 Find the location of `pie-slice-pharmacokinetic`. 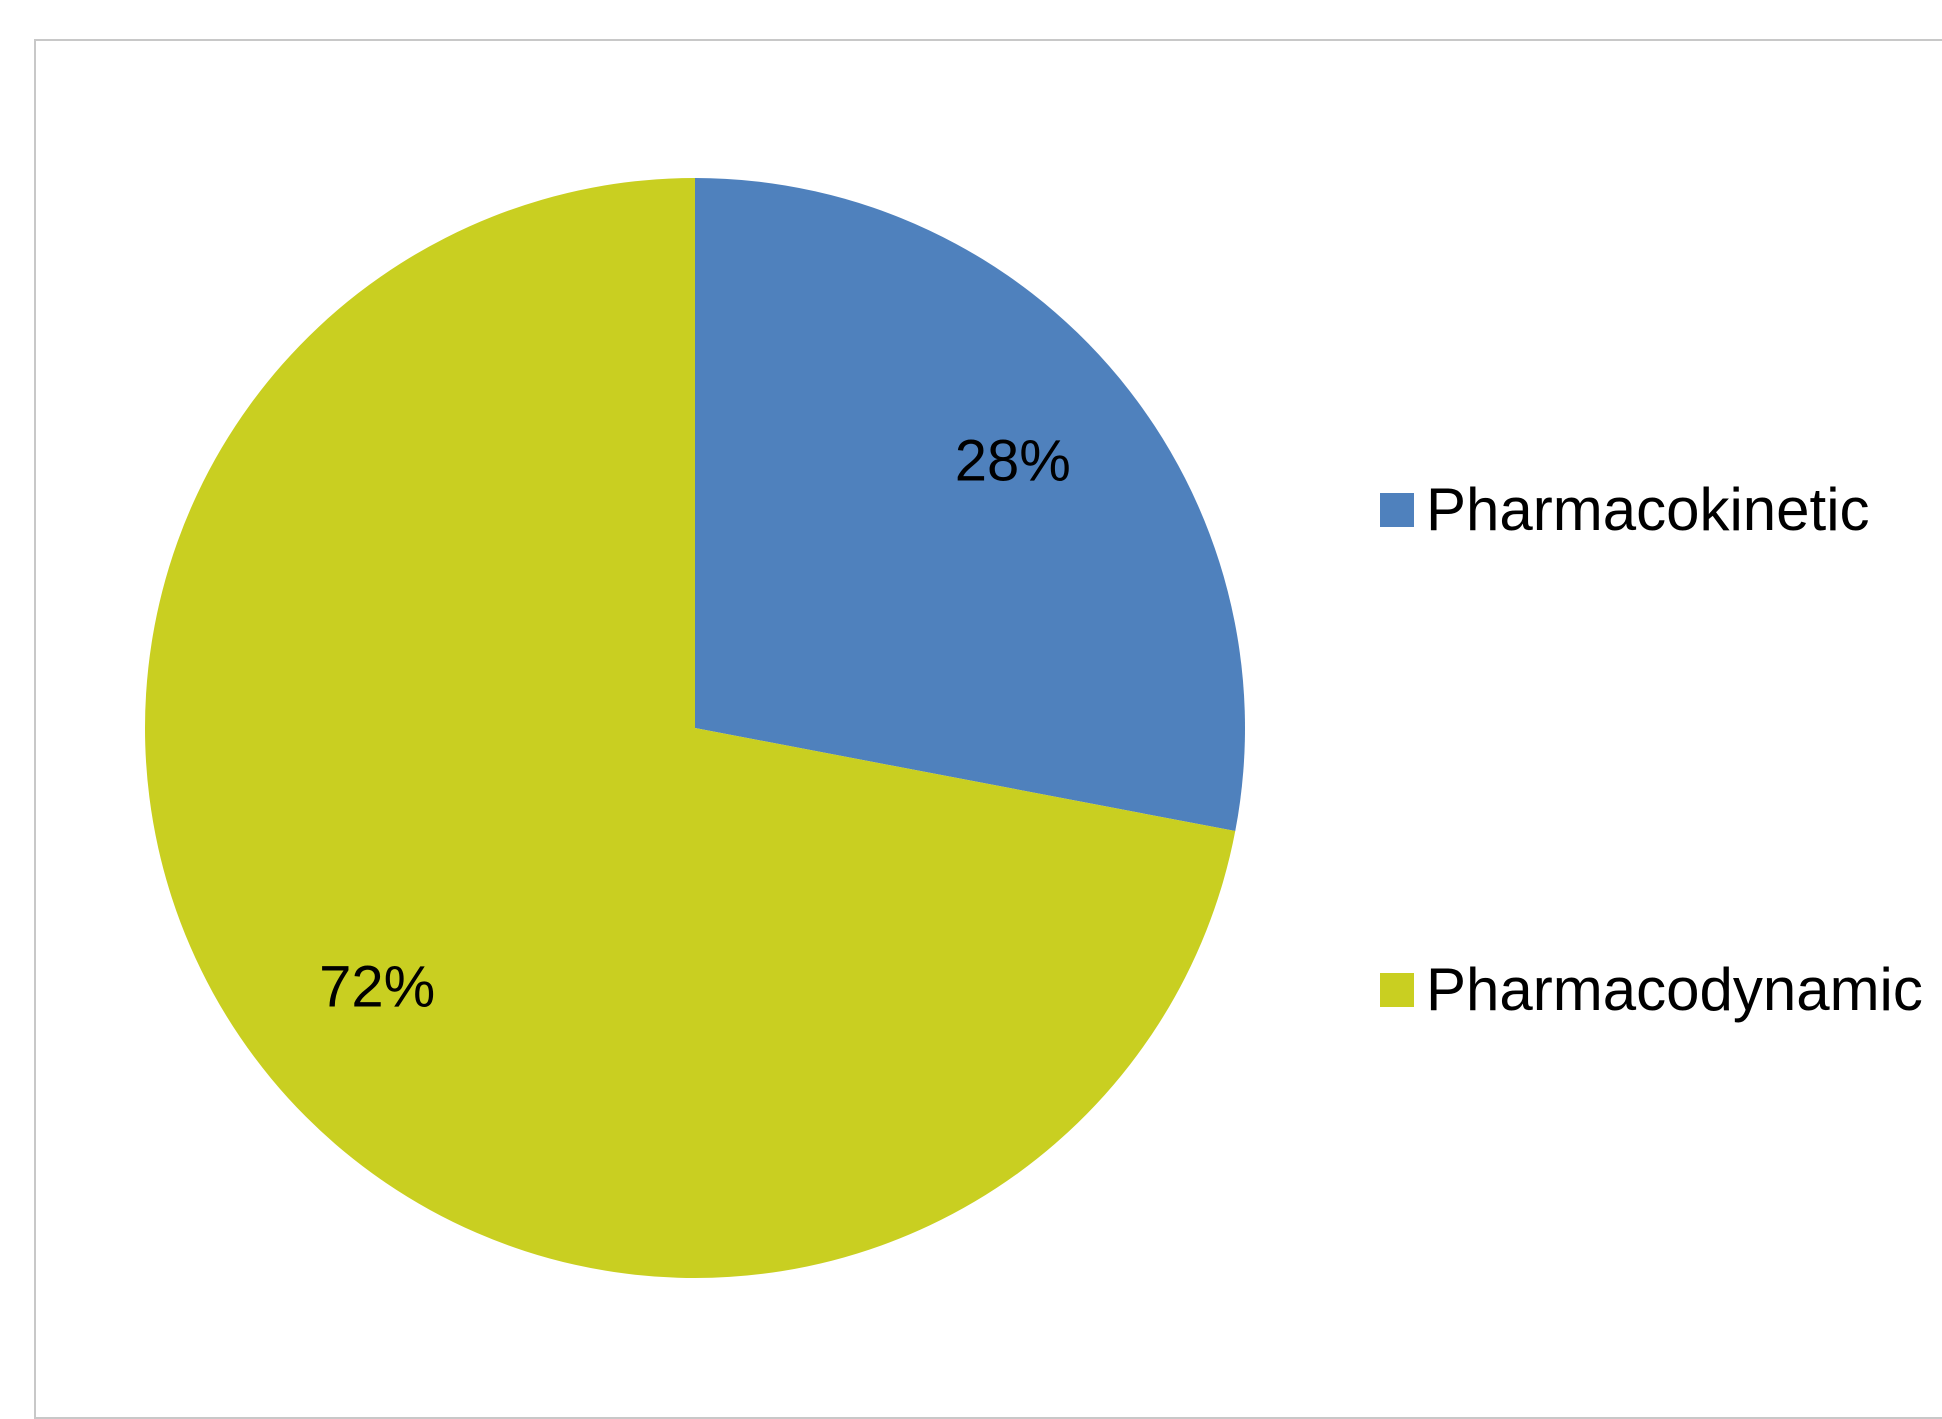

pie-slice-pharmacokinetic is located at coordinates (970, 505).